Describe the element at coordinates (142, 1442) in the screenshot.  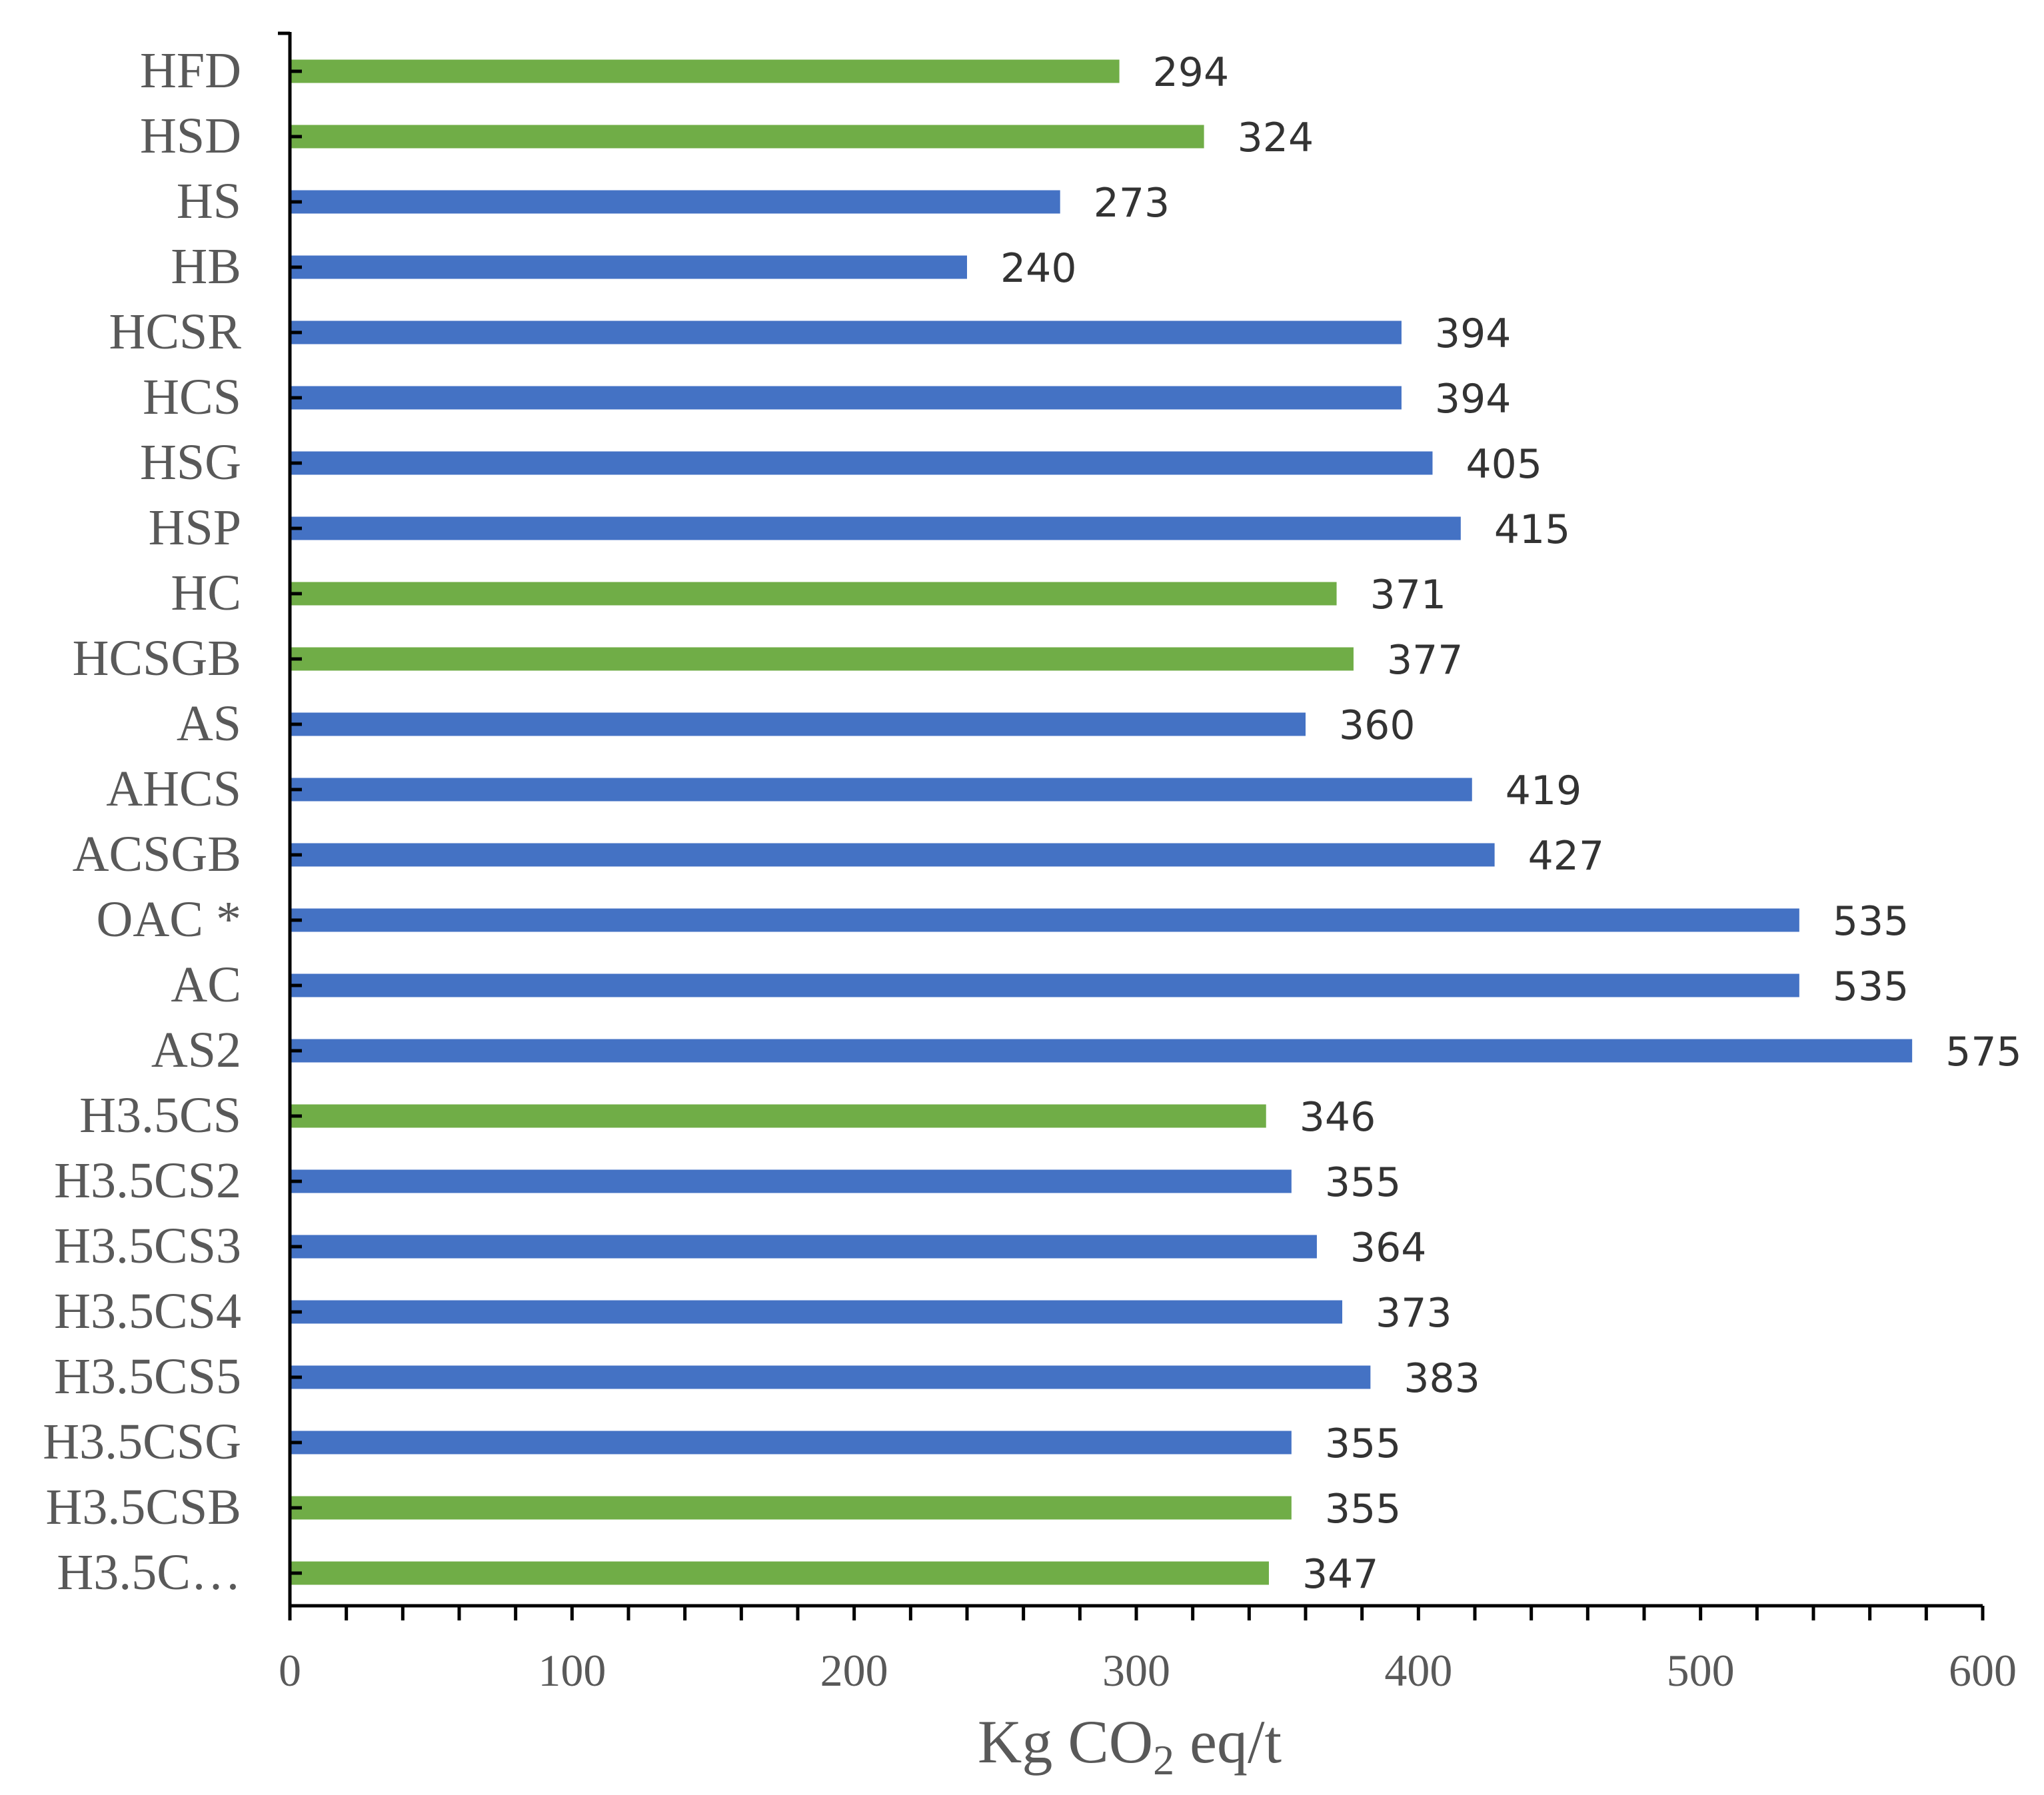
I see `category-label: H3.5CSG` at that location.